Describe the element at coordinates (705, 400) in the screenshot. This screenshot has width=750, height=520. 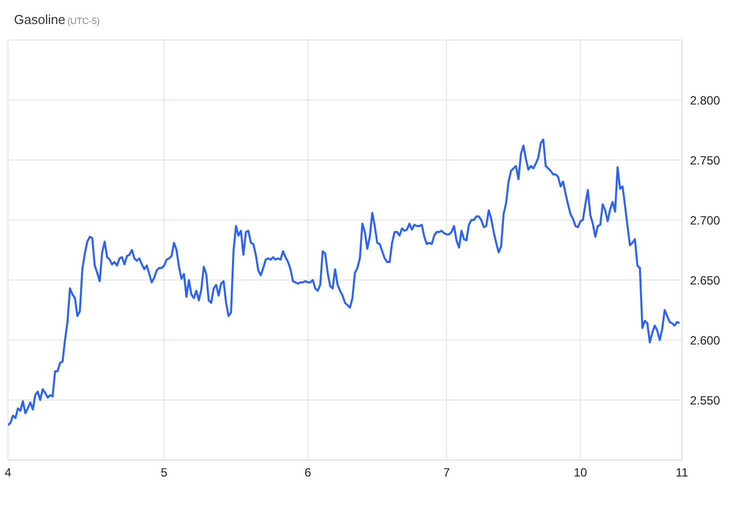
I see `y-tick-label: 2.550` at that location.